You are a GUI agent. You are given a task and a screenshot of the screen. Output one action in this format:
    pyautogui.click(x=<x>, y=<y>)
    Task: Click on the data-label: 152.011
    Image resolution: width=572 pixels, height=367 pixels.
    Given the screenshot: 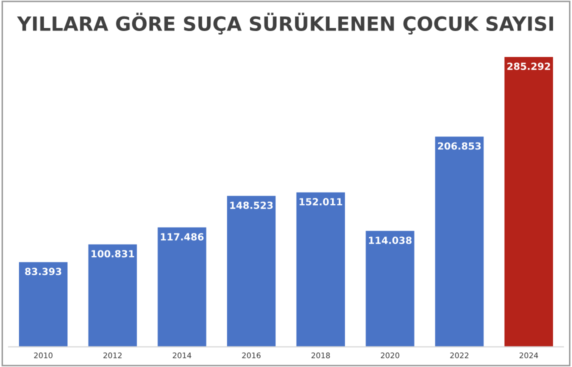 What is the action you would take?
    pyautogui.click(x=321, y=202)
    